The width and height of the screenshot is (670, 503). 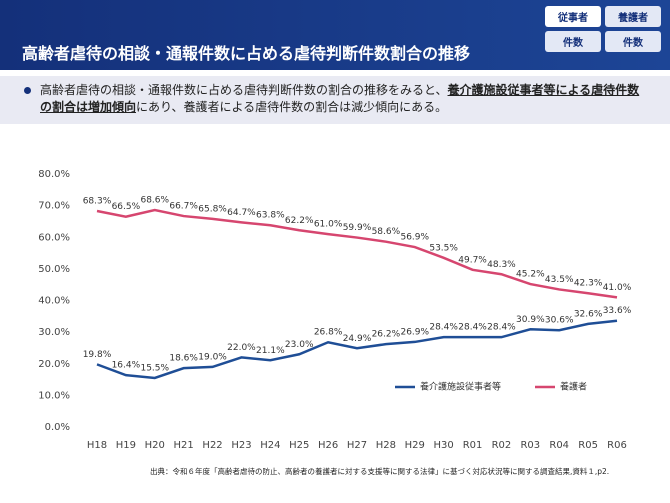 What do you see at coordinates (241, 213) in the screenshot?
I see `data-label: 64.7%` at bounding box center [241, 213].